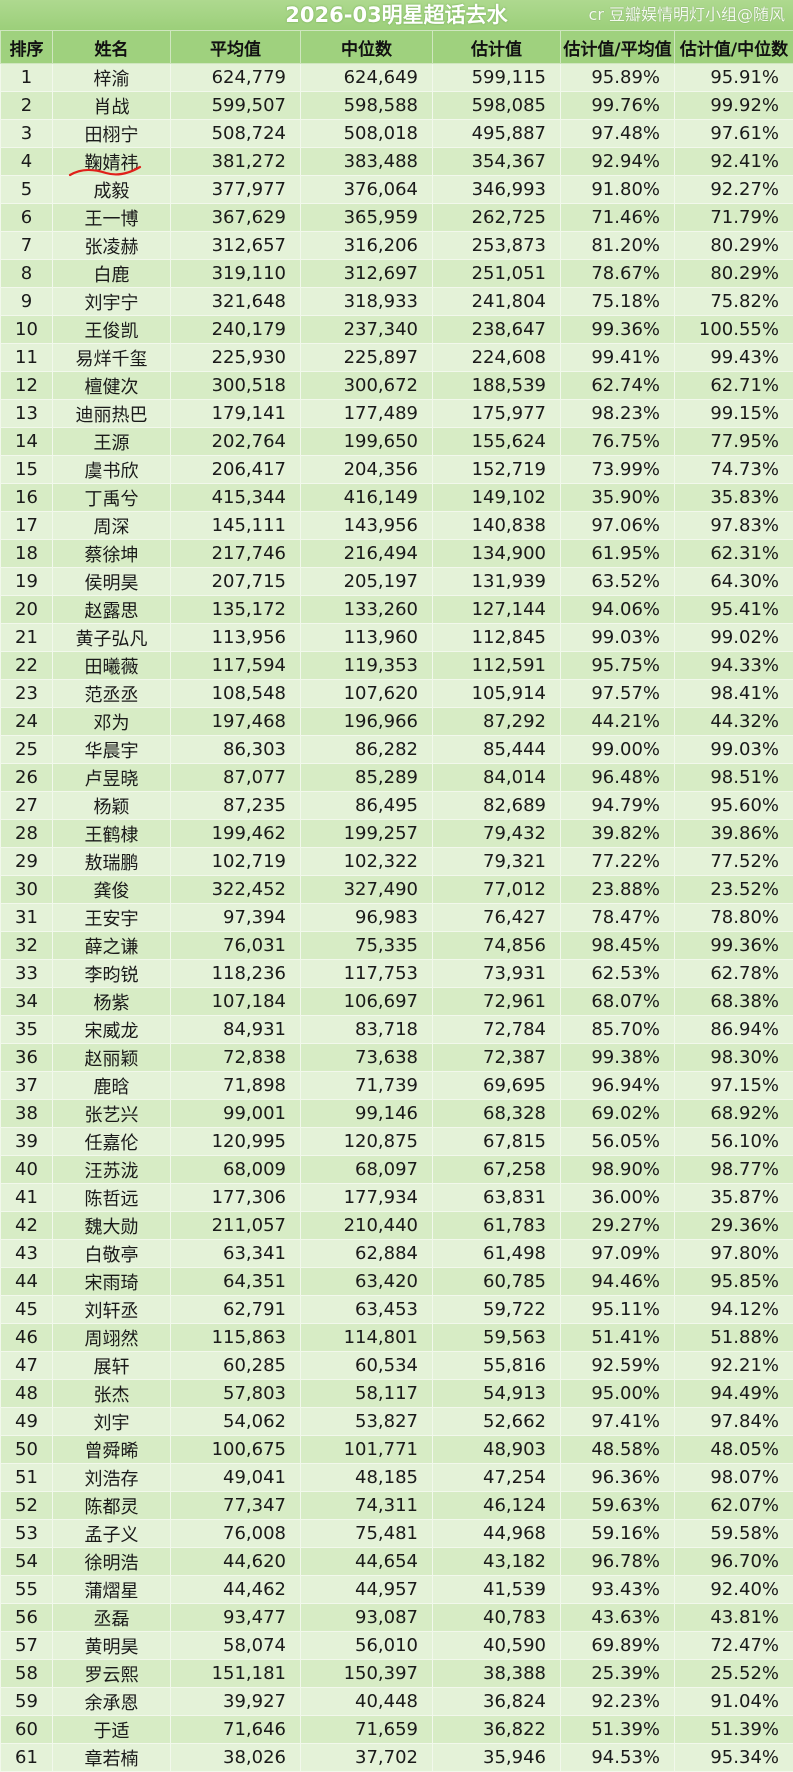 Image resolution: width=793 pixels, height=1772 pixels. Describe the element at coordinates (112, 582) in the screenshot. I see `cell-name: 侯明昊` at that location.